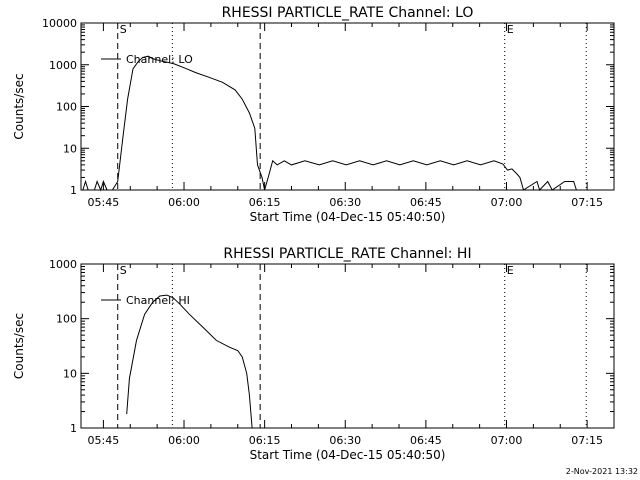 This screenshot has width=640, height=480. I want to click on chart-title: RHESSI PARTICLE_RATE Channel: LO, so click(348, 13).